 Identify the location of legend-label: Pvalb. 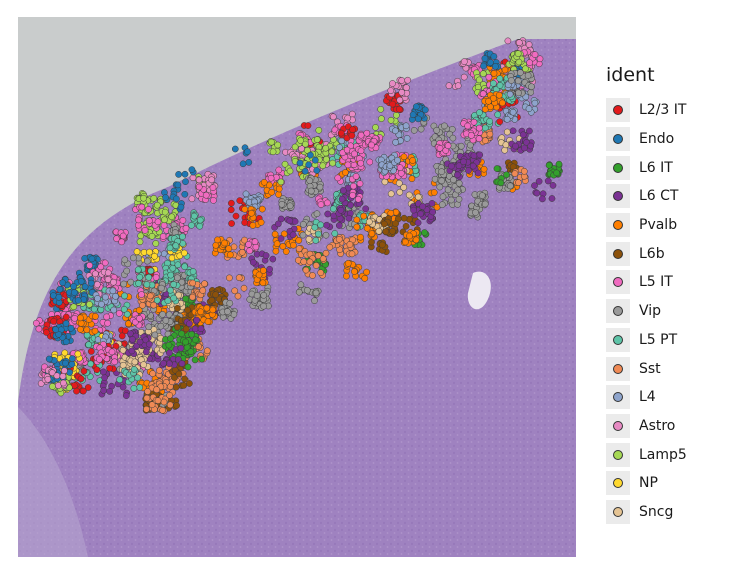
(658, 225).